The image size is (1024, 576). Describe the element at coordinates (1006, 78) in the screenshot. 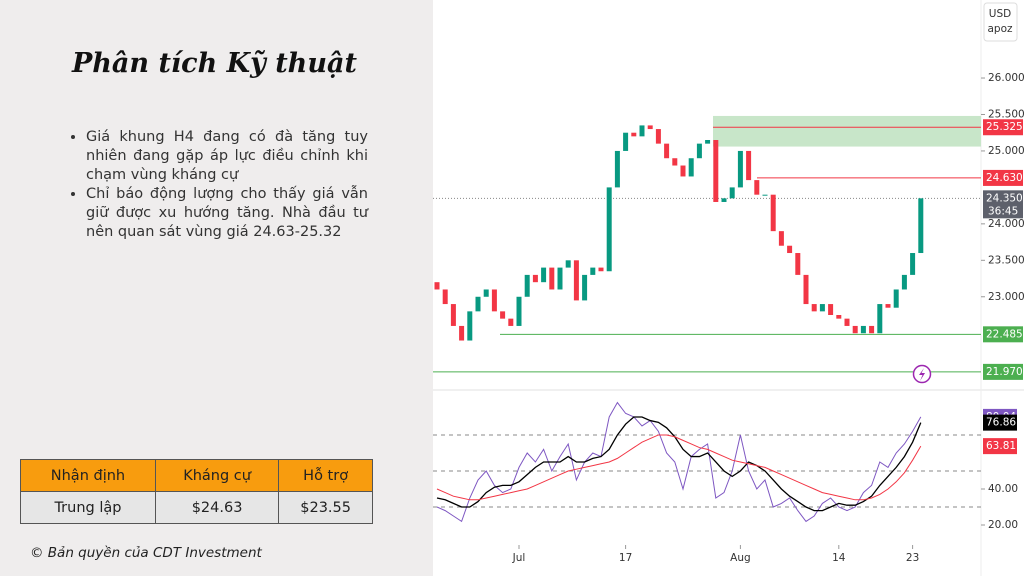

I see `y-tick-label: 26.000` at that location.